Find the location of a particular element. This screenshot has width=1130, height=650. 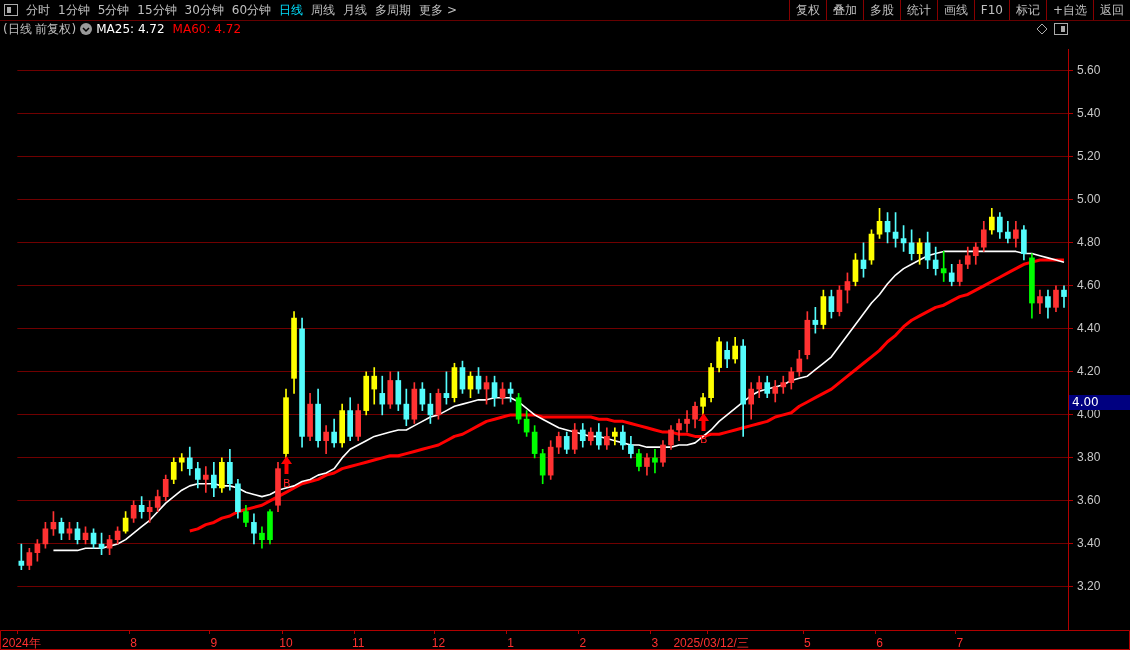

x-tick-label: 2 is located at coordinates (583, 642).